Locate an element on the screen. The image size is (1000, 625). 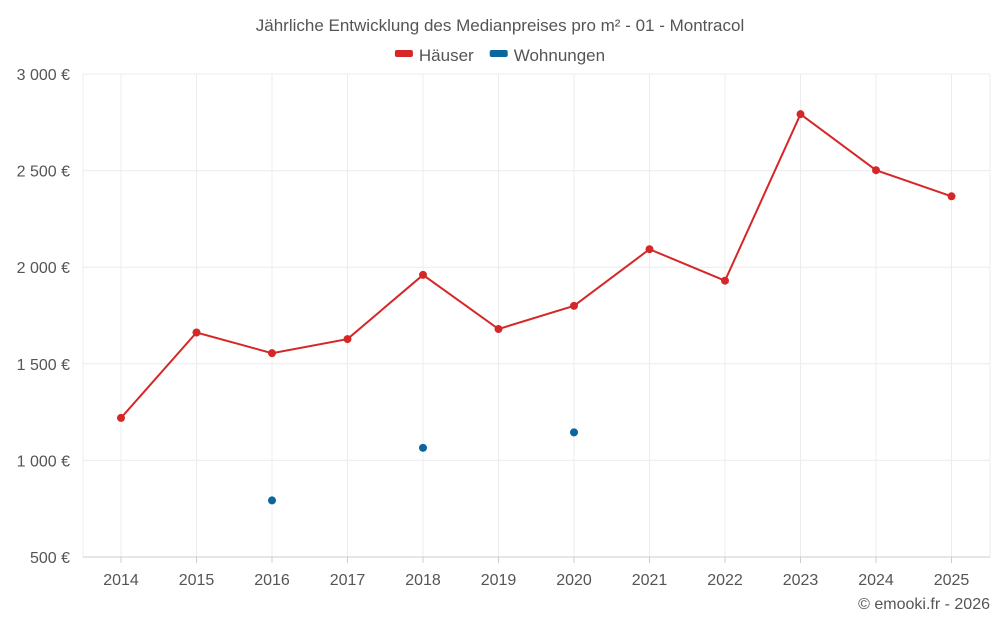
x-tick-label: 2017 is located at coordinates (348, 580).